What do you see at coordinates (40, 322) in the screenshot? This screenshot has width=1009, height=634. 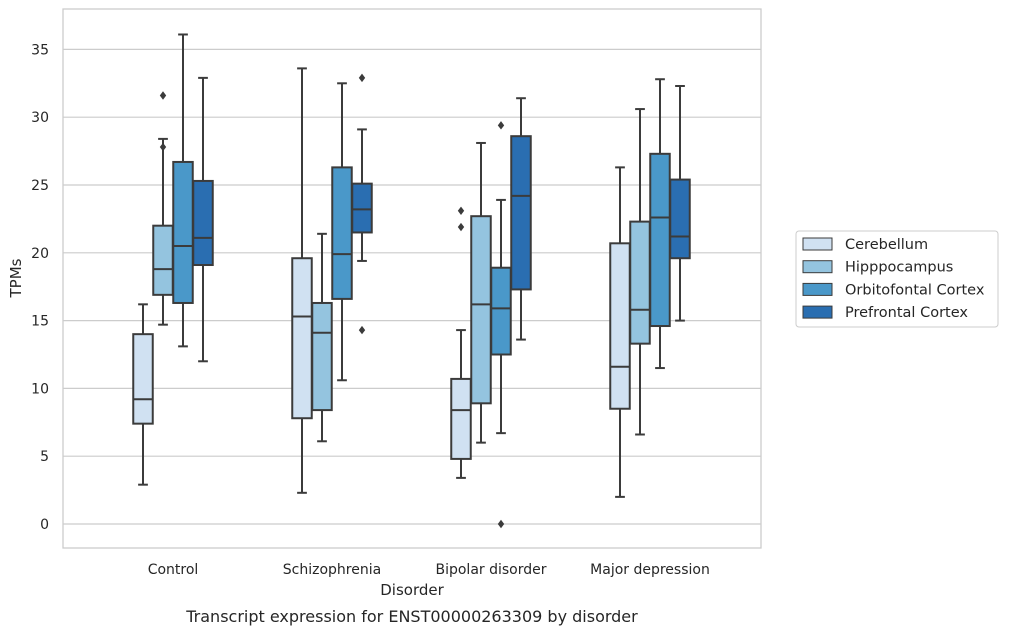 I see `y-tick-label: 15` at bounding box center [40, 322].